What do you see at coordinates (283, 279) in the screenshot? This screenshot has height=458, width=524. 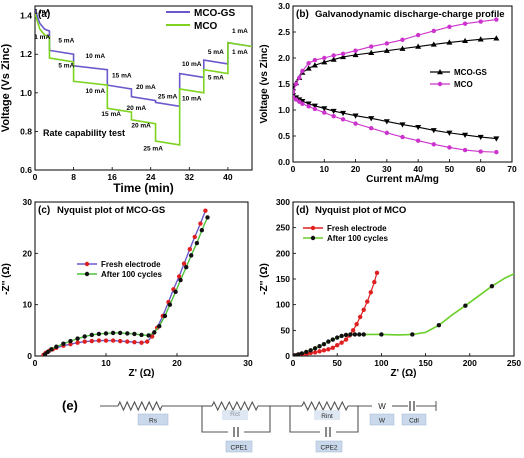 I see `y-tick-label: 150` at bounding box center [283, 279].